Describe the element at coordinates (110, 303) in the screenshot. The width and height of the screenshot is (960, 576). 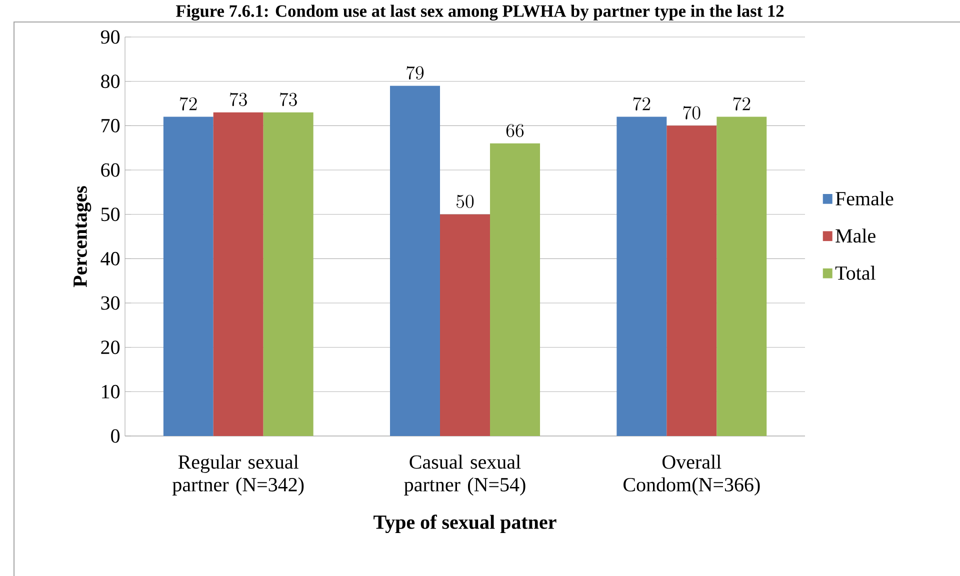
I see `y-tick-label: 30` at that location.